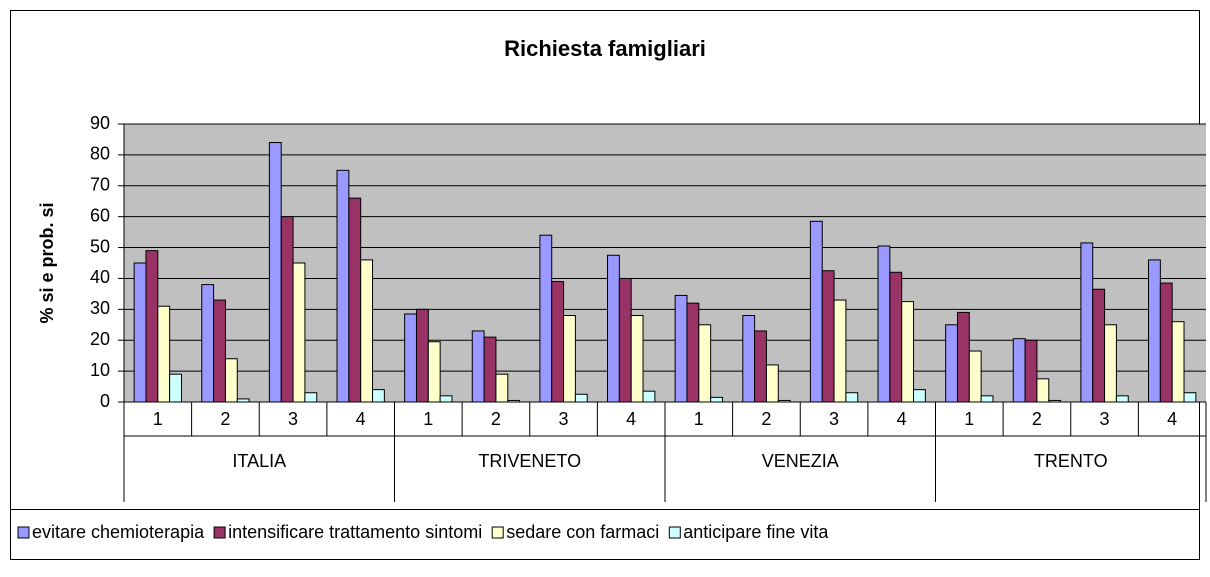 This screenshot has width=1210, height=577. Describe the element at coordinates (800, 461) in the screenshot. I see `group-label: VENEZIA` at that location.